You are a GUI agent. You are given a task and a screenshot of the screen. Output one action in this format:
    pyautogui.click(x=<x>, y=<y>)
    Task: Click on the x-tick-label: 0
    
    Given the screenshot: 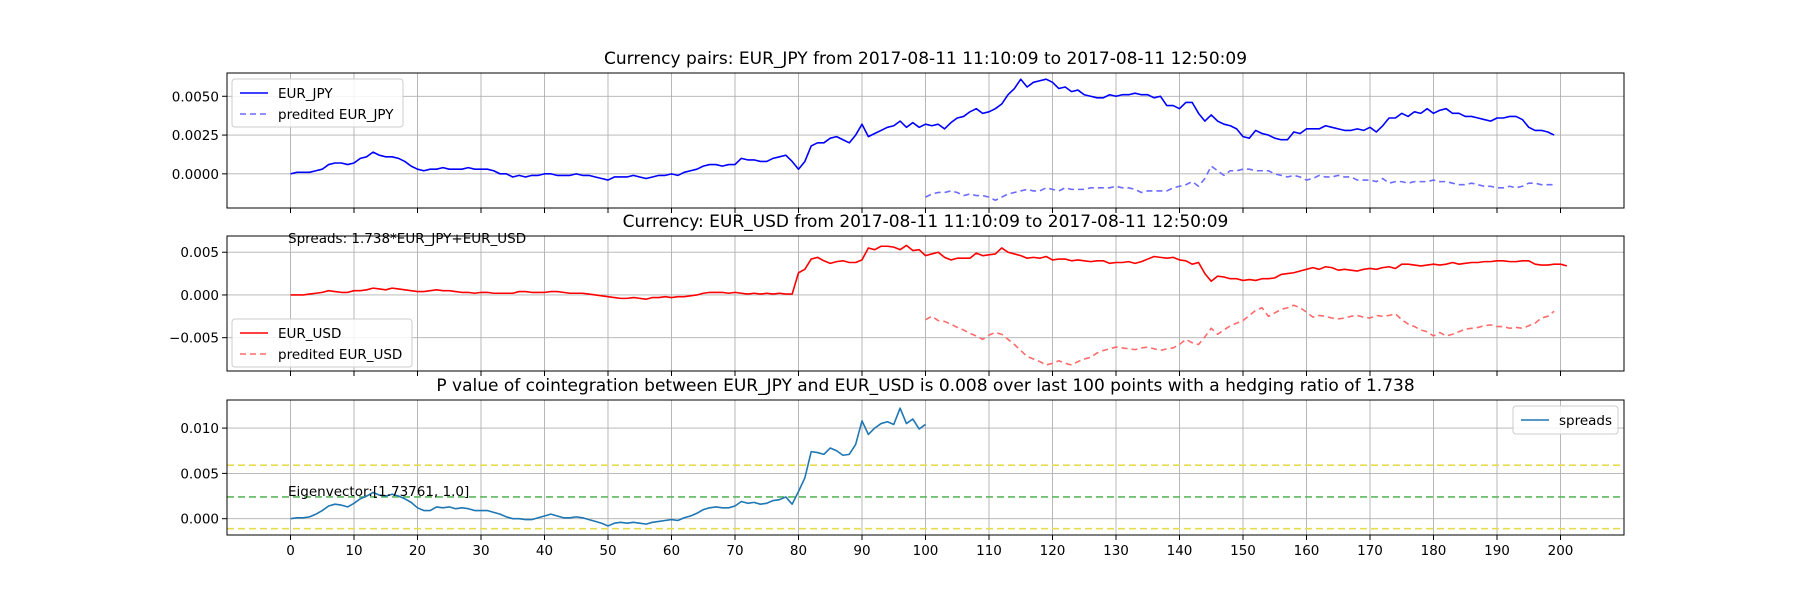 What is the action you would take?
    pyautogui.click(x=290, y=551)
    